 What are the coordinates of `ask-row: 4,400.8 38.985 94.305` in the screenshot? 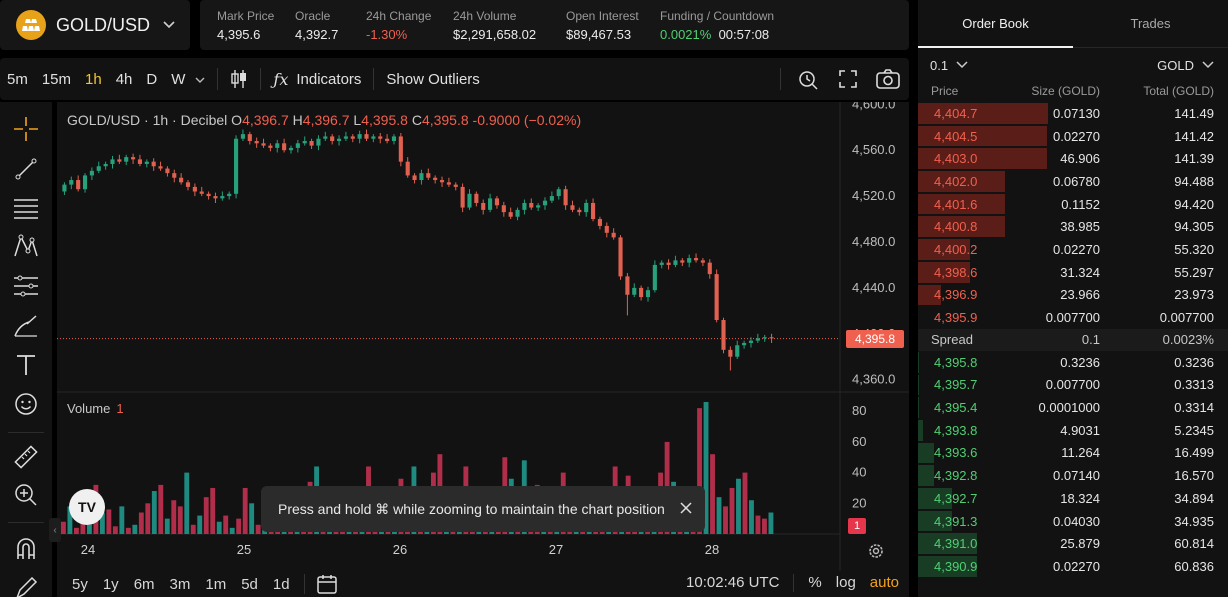 It's located at (1073, 226).